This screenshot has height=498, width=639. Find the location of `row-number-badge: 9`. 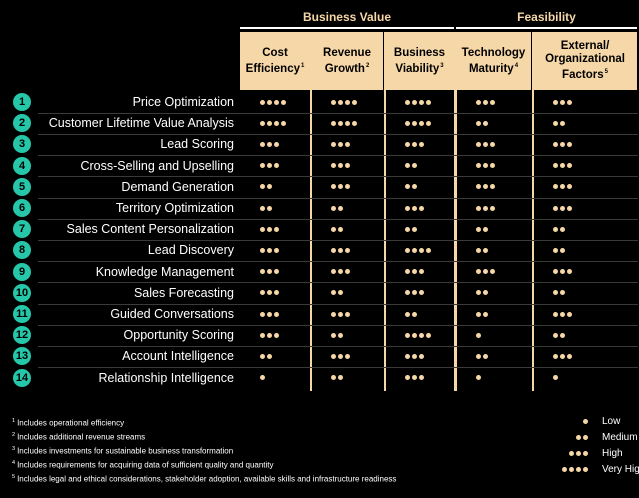

row-number-badge: 9 is located at coordinates (22, 271).